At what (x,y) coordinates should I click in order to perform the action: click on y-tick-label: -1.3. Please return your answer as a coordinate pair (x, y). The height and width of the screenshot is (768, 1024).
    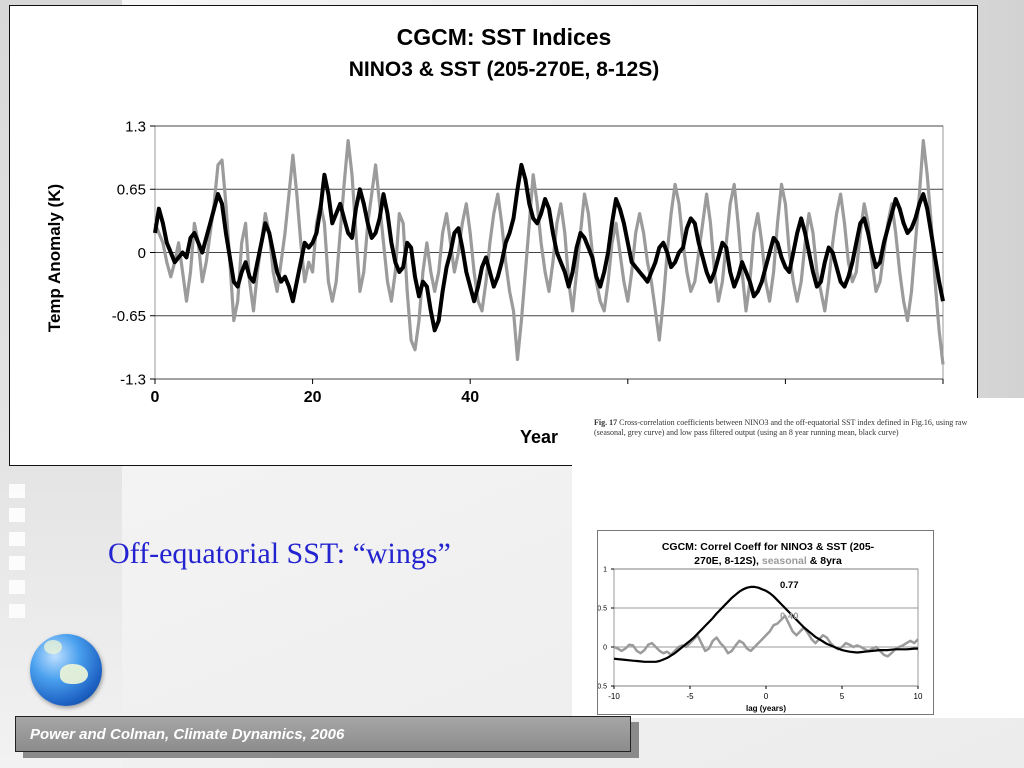
    Looking at the image, I should click on (133, 379).